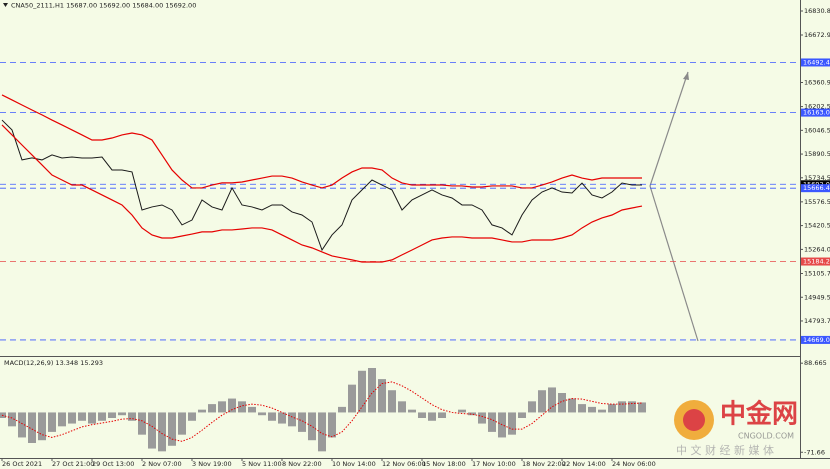 The image size is (830, 469). I want to click on macd-tick-label: 88.665, so click(815, 363).